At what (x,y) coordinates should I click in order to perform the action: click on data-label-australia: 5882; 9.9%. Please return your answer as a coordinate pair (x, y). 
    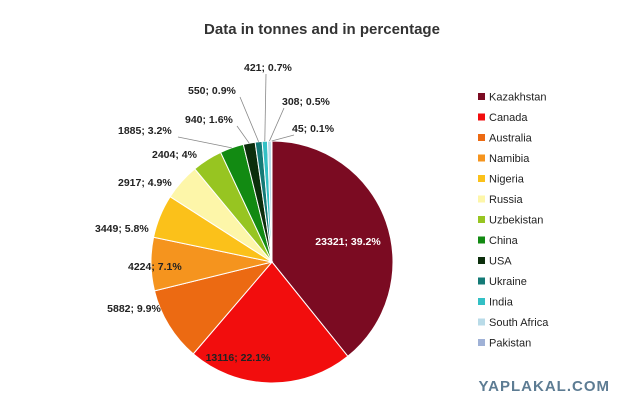
    Looking at the image, I should click on (134, 309).